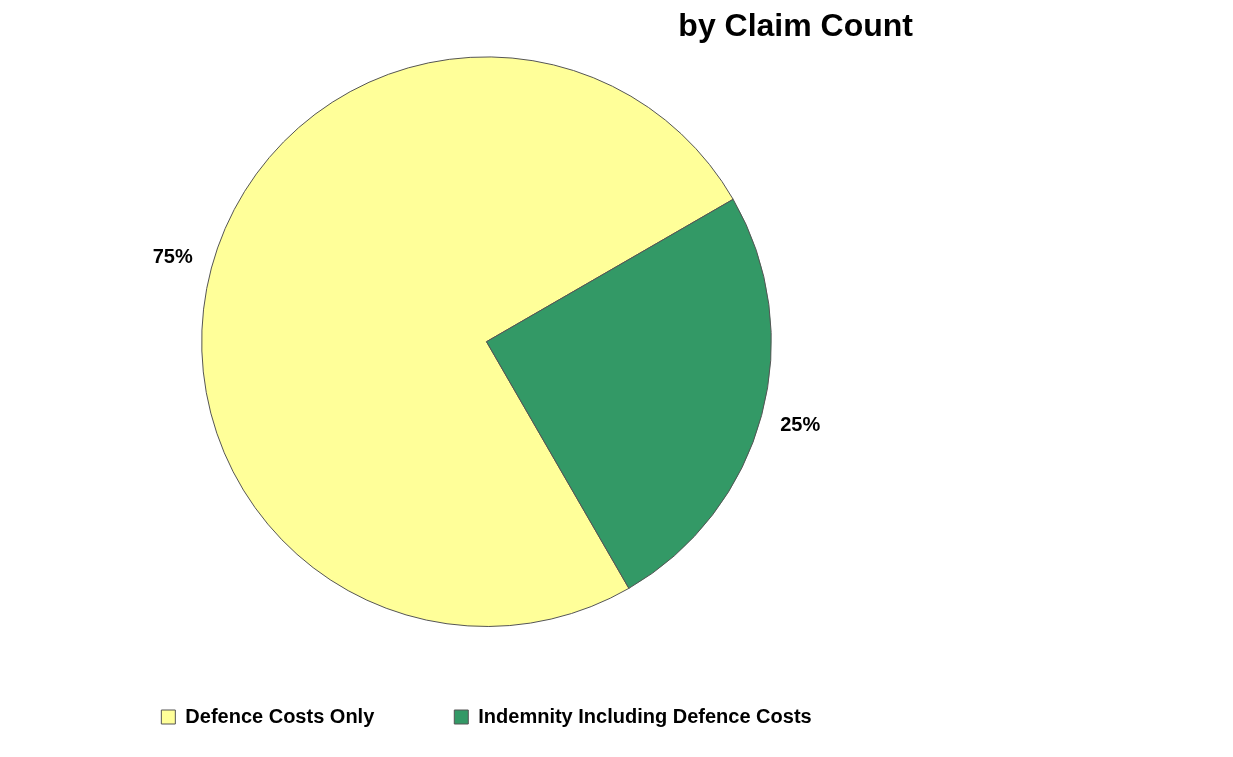  What do you see at coordinates (280, 715) in the screenshot?
I see `legend-label: Defence Costs Only` at bounding box center [280, 715].